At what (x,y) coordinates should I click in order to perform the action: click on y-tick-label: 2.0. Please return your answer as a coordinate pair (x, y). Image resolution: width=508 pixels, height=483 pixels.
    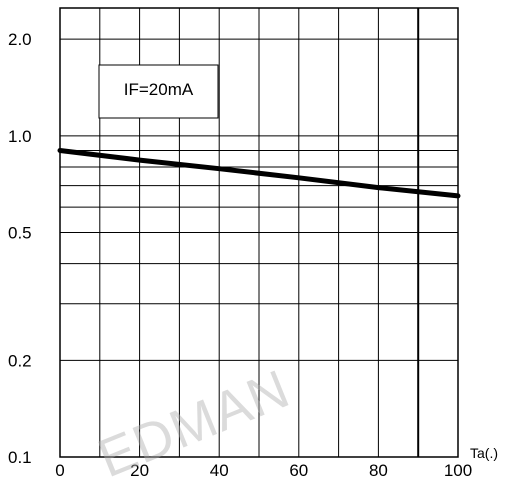
    Looking at the image, I should click on (20, 39).